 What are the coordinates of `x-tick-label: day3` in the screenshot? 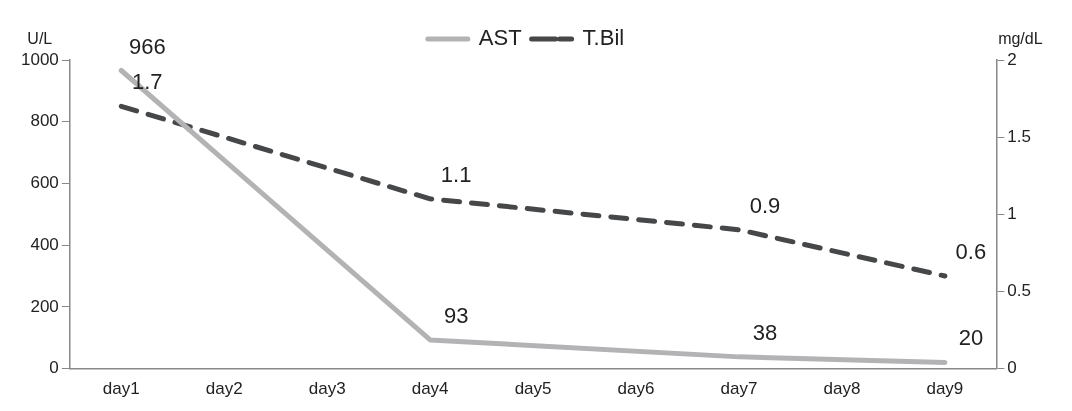 It's located at (327, 389).